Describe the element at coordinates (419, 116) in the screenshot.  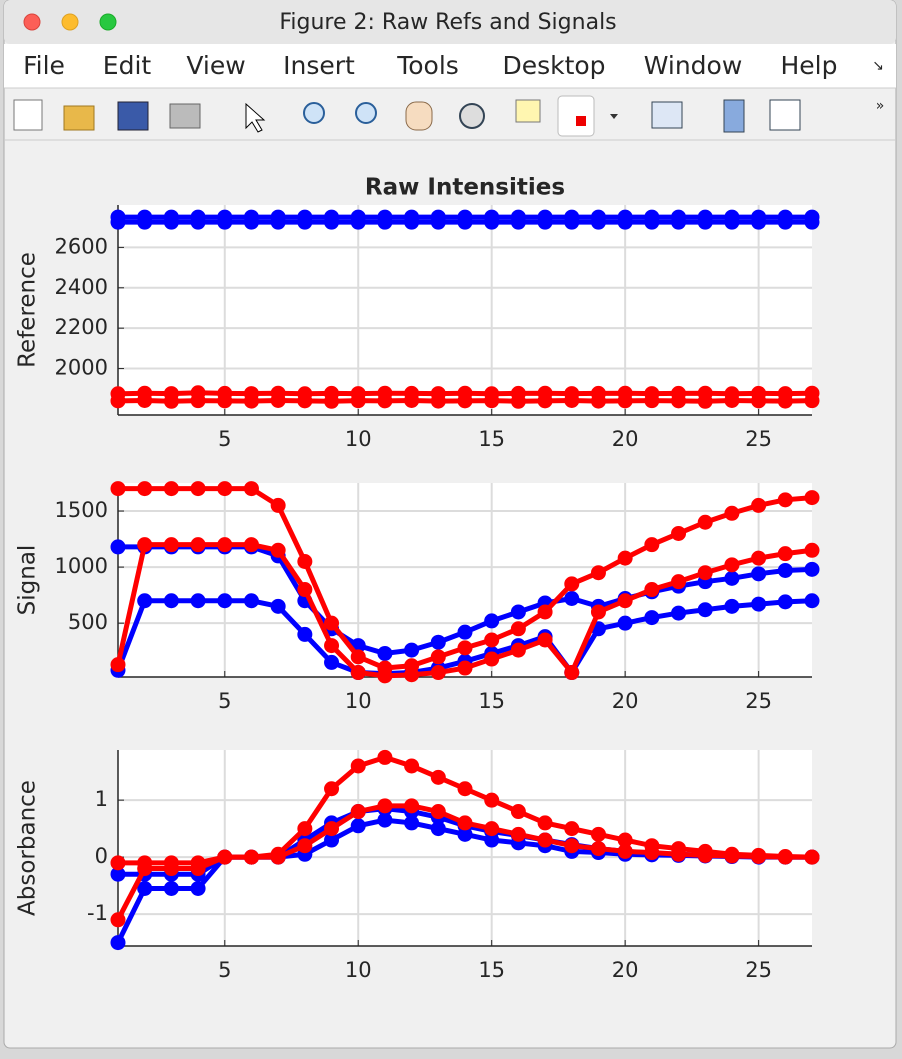
I see `pan-icon` at that location.